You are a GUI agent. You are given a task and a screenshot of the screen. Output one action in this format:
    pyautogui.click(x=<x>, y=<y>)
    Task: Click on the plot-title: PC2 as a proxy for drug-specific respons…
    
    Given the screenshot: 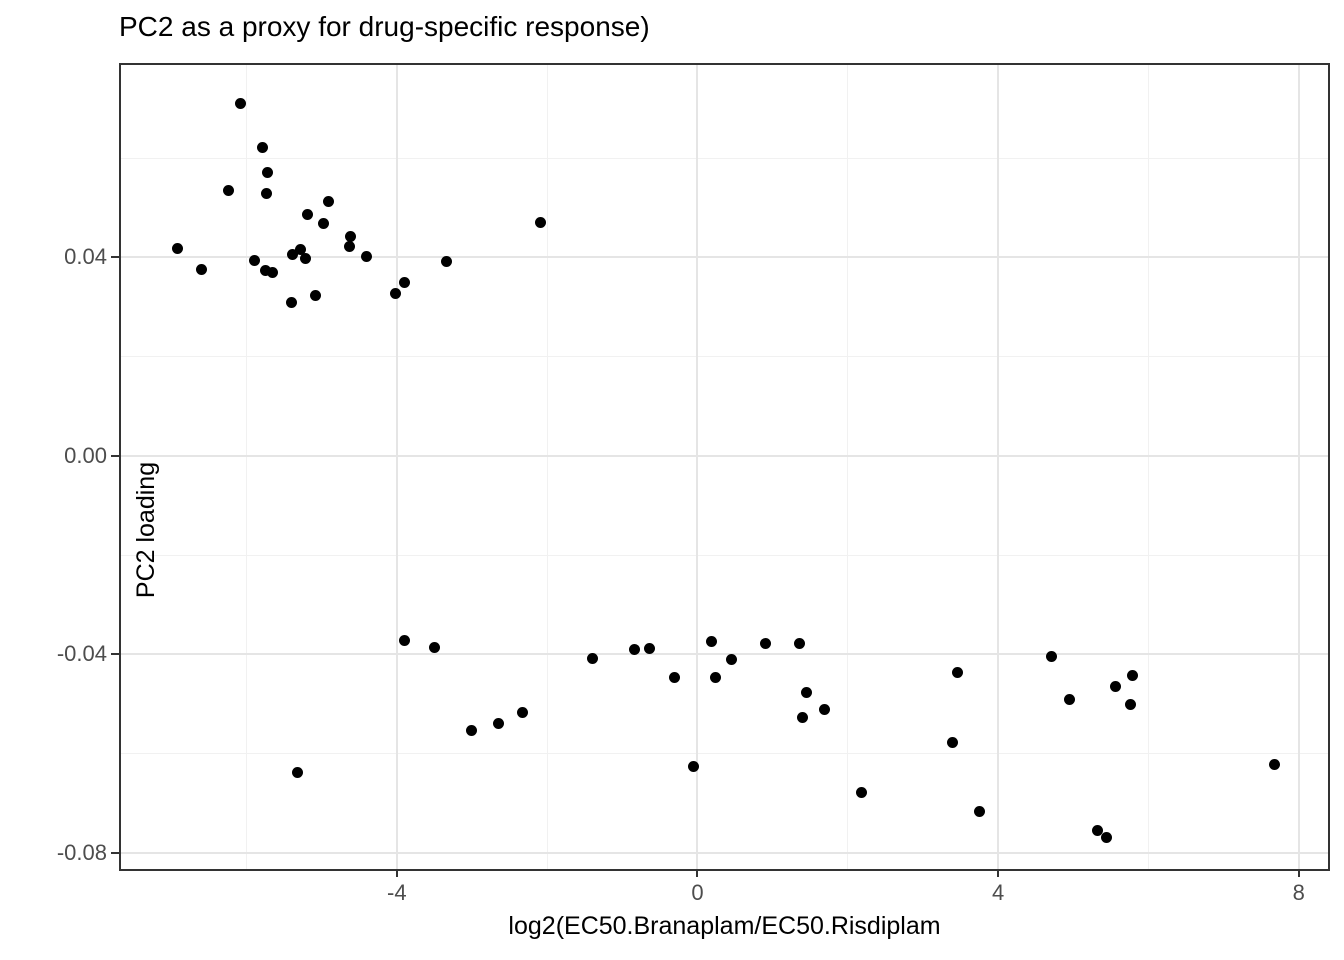 What is the action you would take?
    pyautogui.click(x=384, y=26)
    